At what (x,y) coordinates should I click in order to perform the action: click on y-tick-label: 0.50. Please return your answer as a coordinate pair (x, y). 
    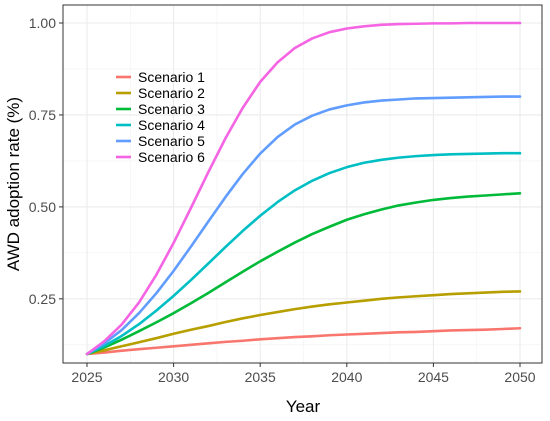
    Looking at the image, I should click on (42, 207).